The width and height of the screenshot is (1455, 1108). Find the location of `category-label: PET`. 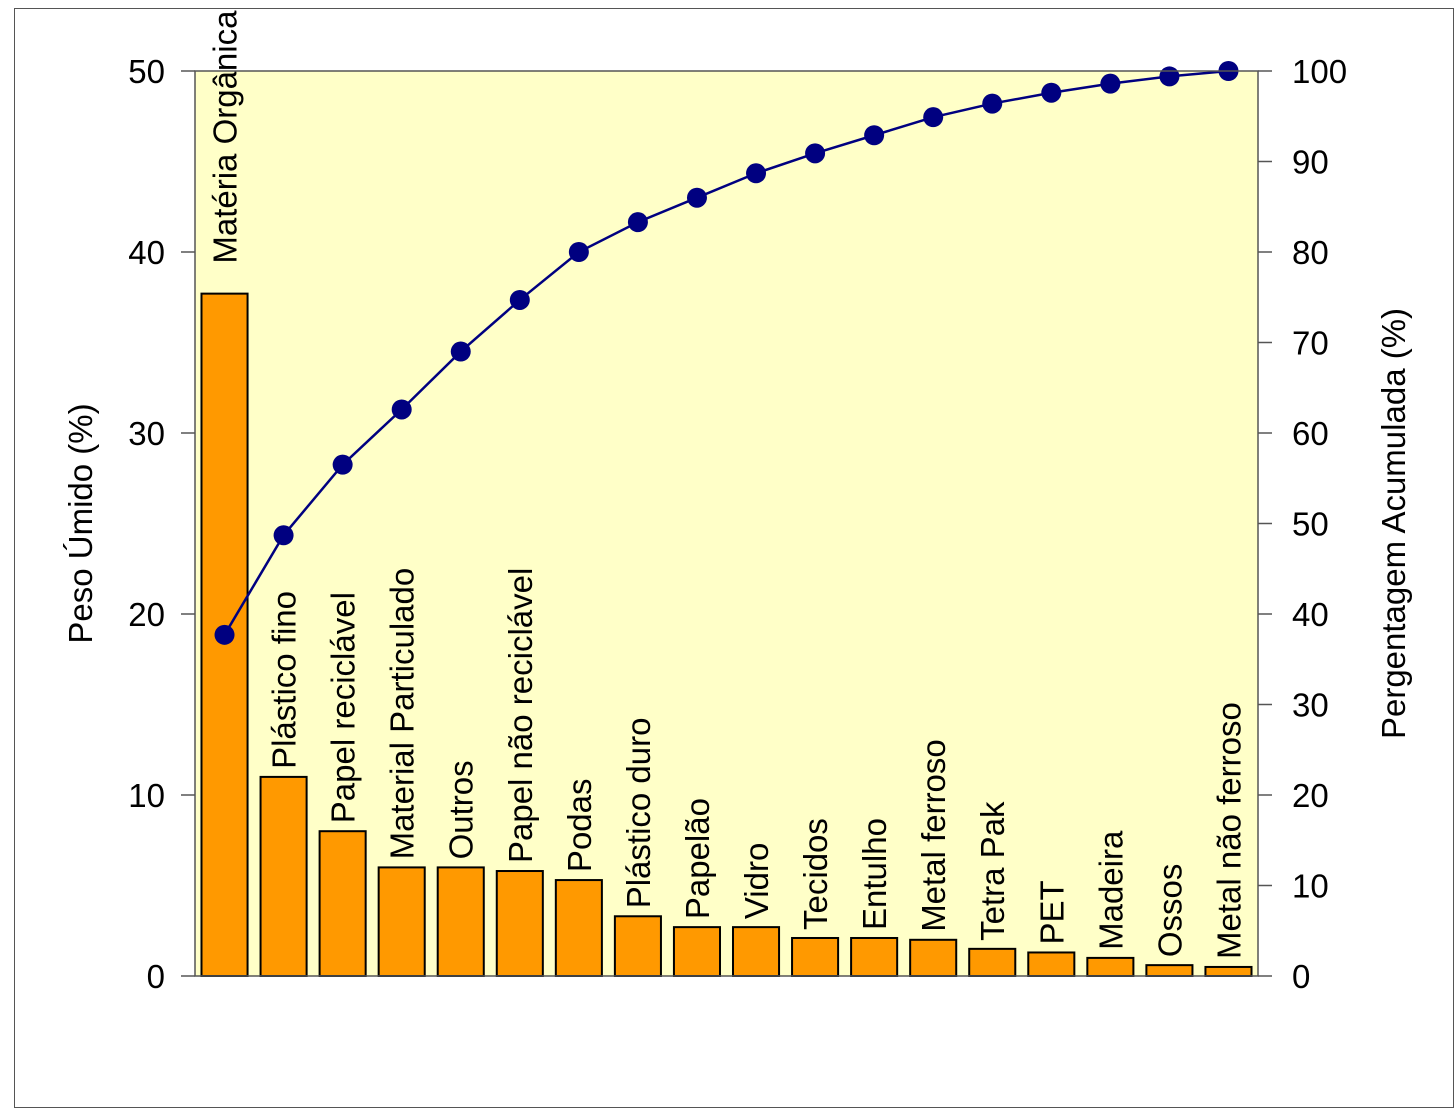

category-label: PET is located at coordinates (1051, 912).